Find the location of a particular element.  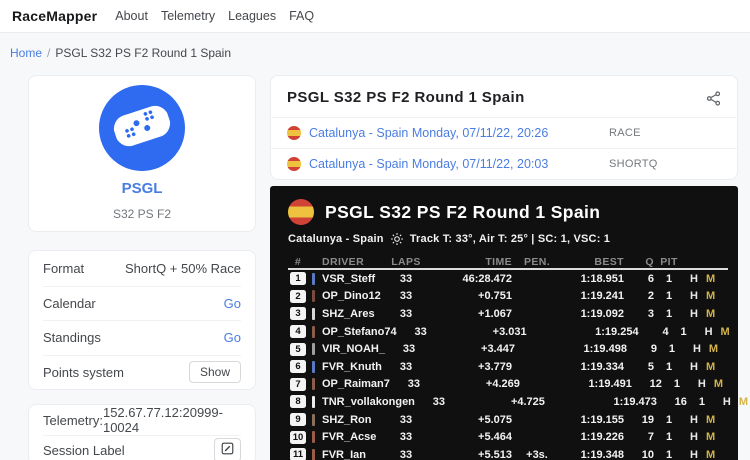

position-badge: 7 is located at coordinates (298, 384).